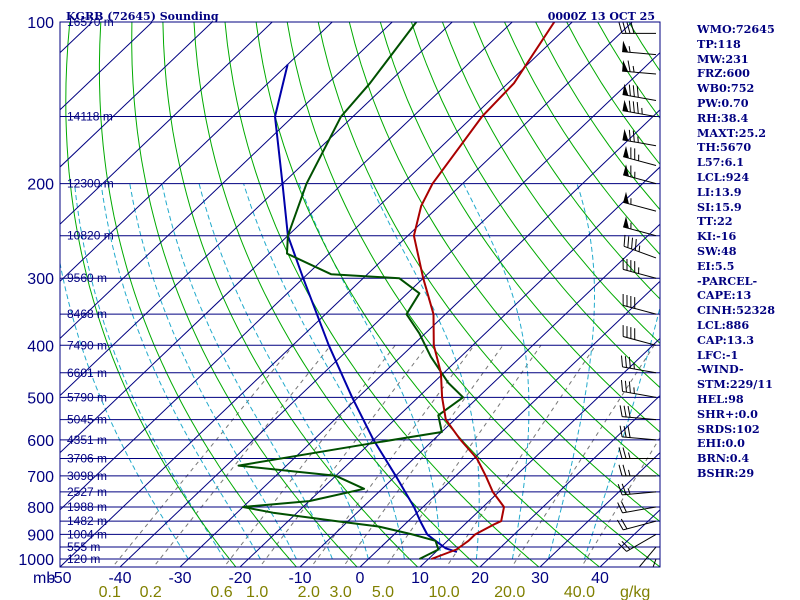 This screenshot has height=600, width=800. What do you see at coordinates (725, 339) in the screenshot?
I see `index-line: CAP:13.3` at bounding box center [725, 339].